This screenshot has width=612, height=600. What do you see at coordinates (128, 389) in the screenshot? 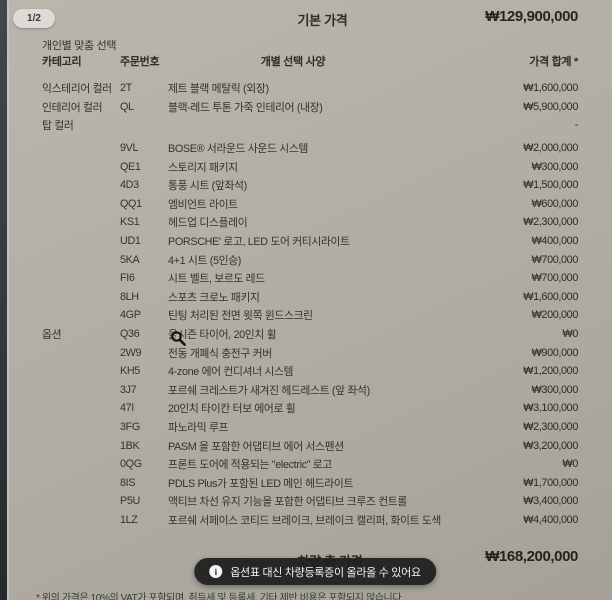
I see `row-order-no: 3J7` at bounding box center [128, 389].